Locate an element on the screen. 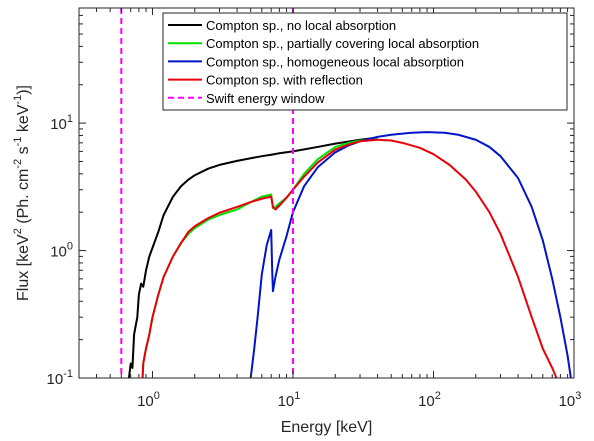 The width and height of the screenshot is (594, 441). x-tick-label-1: 10¹ is located at coordinates (289, 400).